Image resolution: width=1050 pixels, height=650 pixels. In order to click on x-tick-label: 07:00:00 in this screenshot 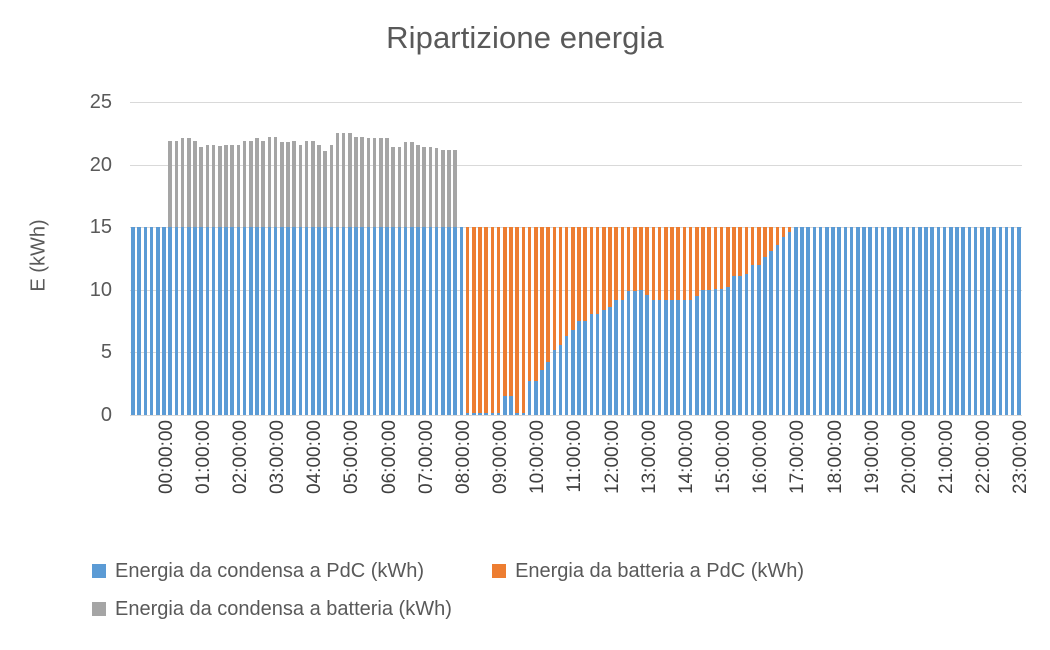, I will do `click(426, 457)`.